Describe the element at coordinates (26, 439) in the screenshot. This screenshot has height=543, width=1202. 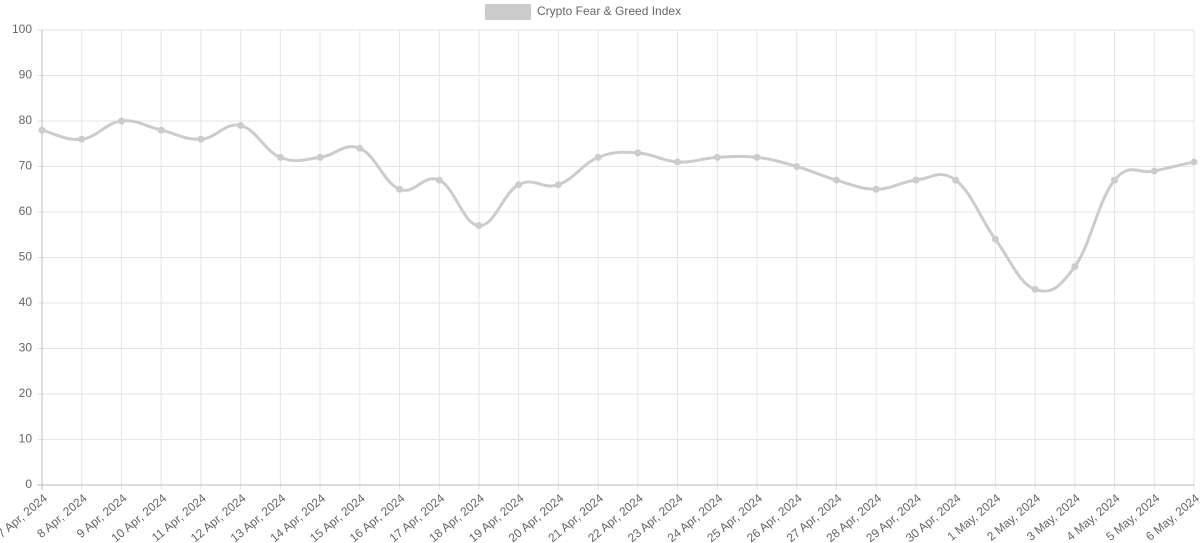
I see `y-tick-label: 10` at that location.